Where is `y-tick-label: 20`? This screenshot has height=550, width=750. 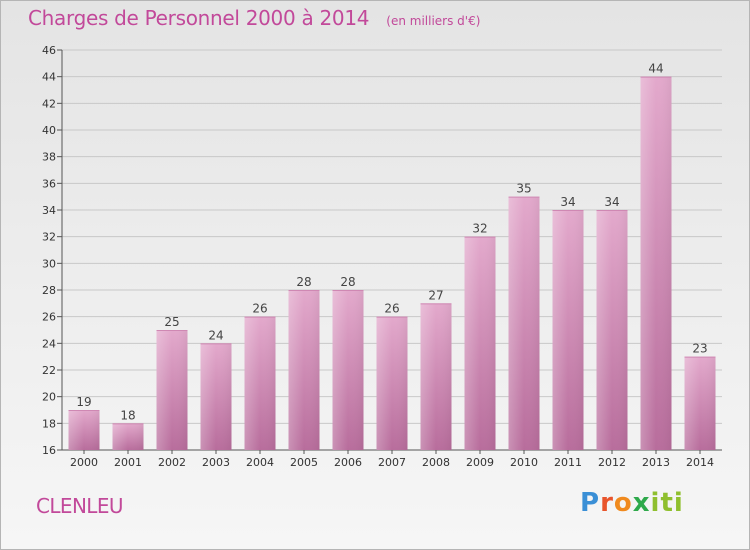
y-tick-label: 20 is located at coordinates (49, 397).